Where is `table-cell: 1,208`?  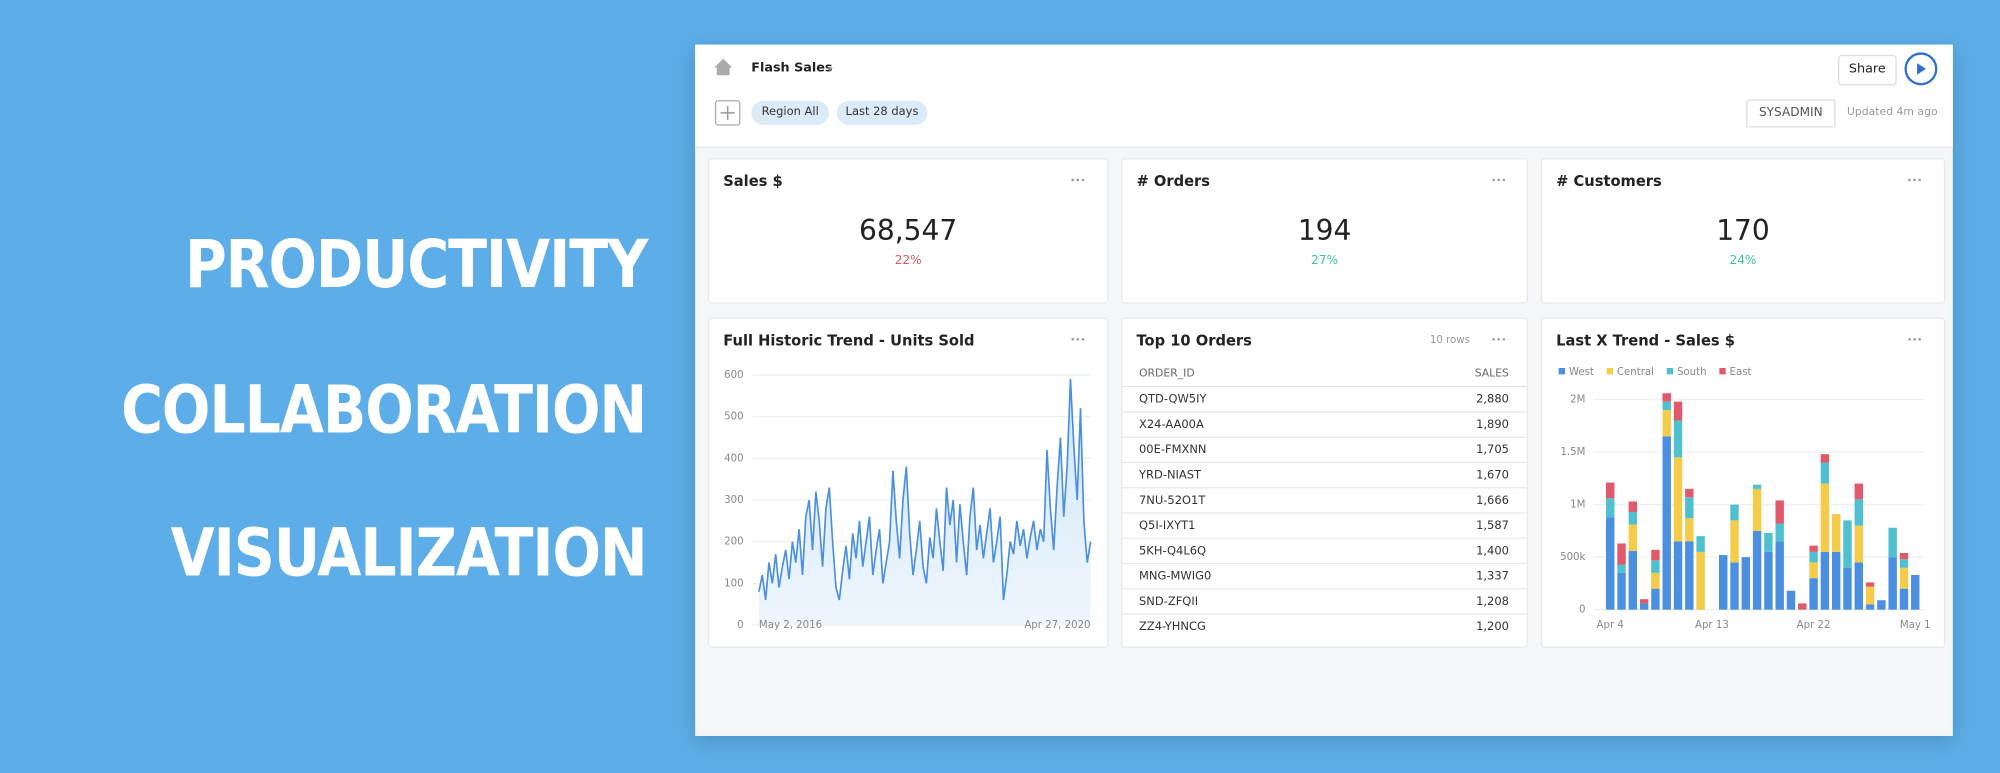
table-cell: 1,208 is located at coordinates (1492, 601).